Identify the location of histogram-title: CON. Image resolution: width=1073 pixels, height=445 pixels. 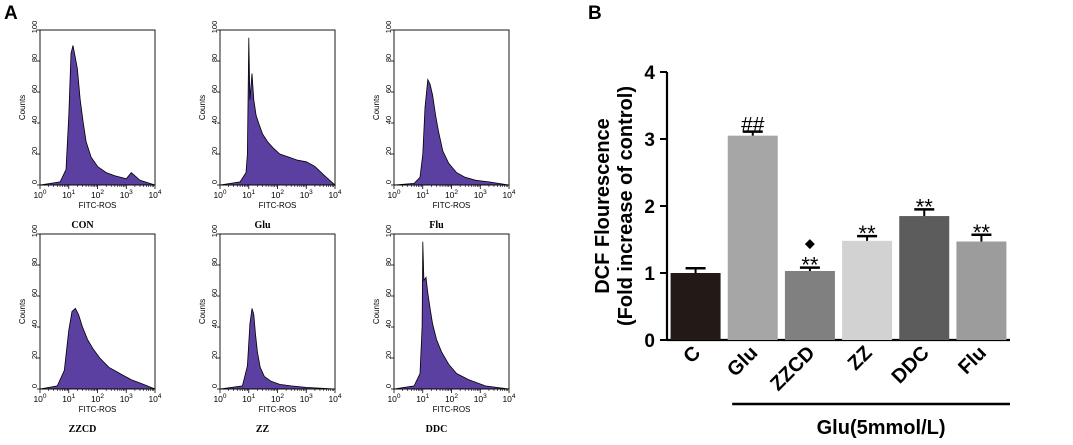
(82, 225).